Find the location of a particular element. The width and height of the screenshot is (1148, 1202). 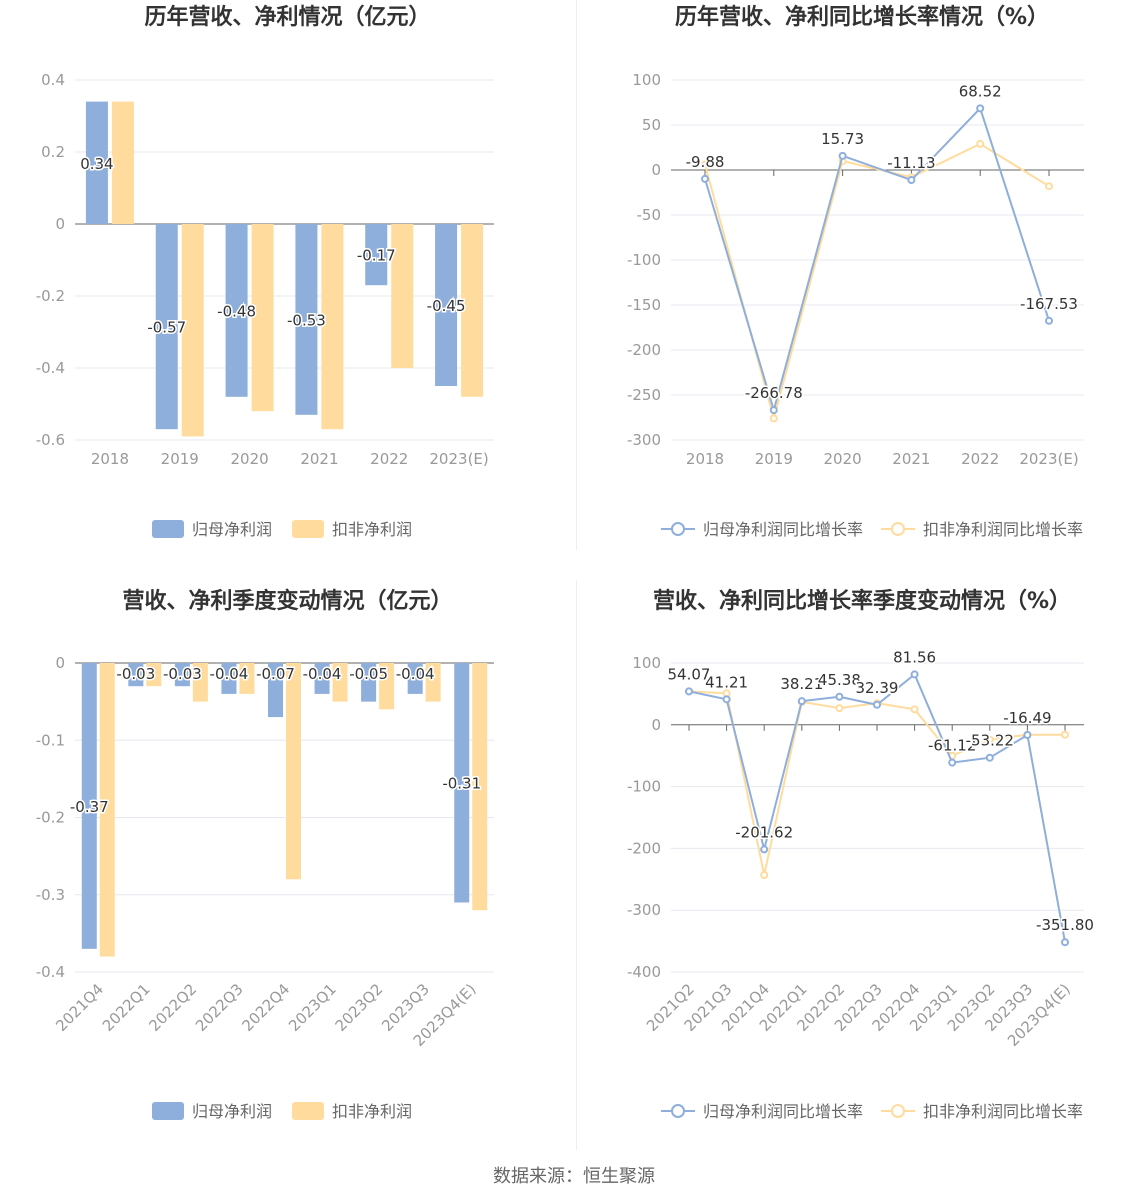

legend-label: 归母净利润 is located at coordinates (232, 1111).